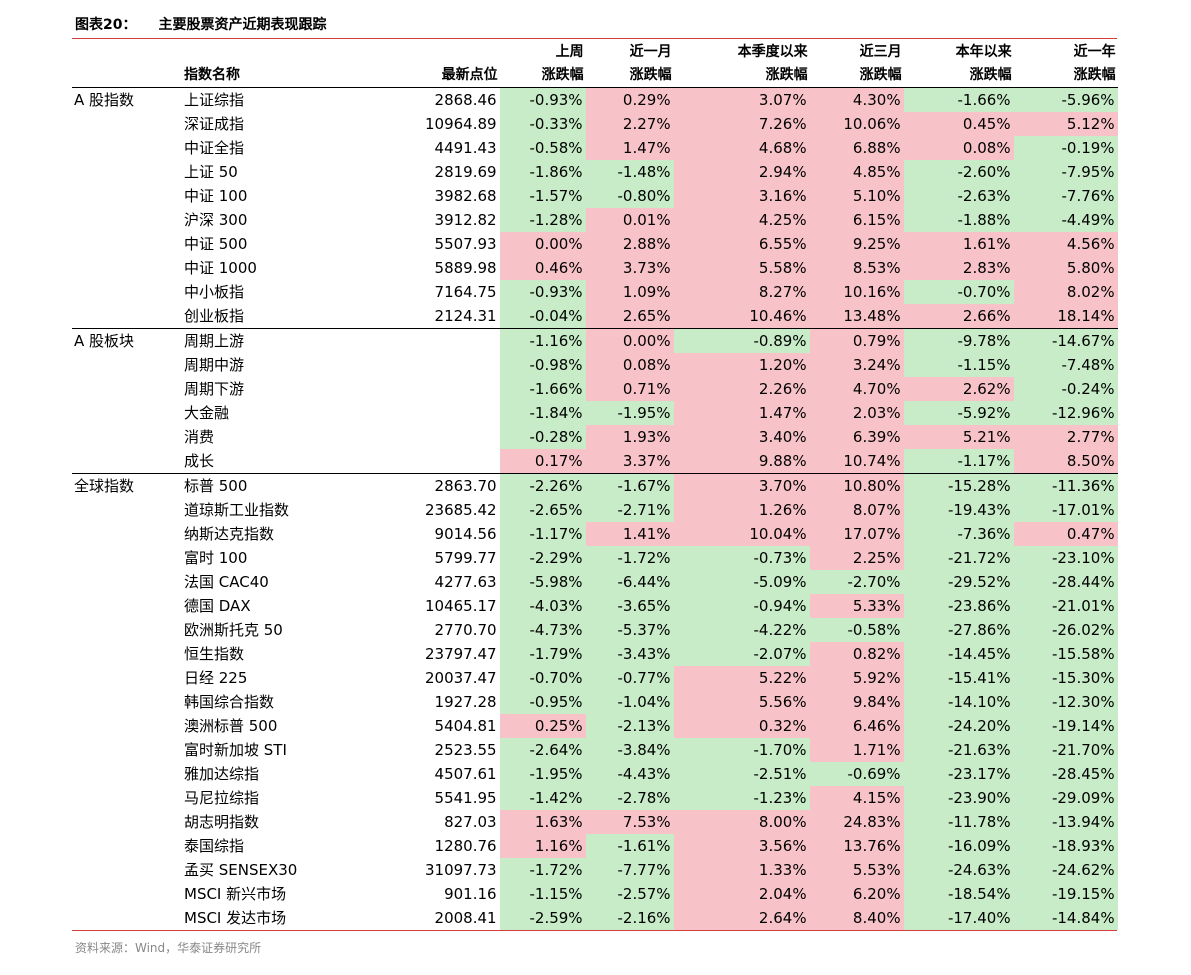  I want to click on change-cell: 5.22%, so click(741, 678).